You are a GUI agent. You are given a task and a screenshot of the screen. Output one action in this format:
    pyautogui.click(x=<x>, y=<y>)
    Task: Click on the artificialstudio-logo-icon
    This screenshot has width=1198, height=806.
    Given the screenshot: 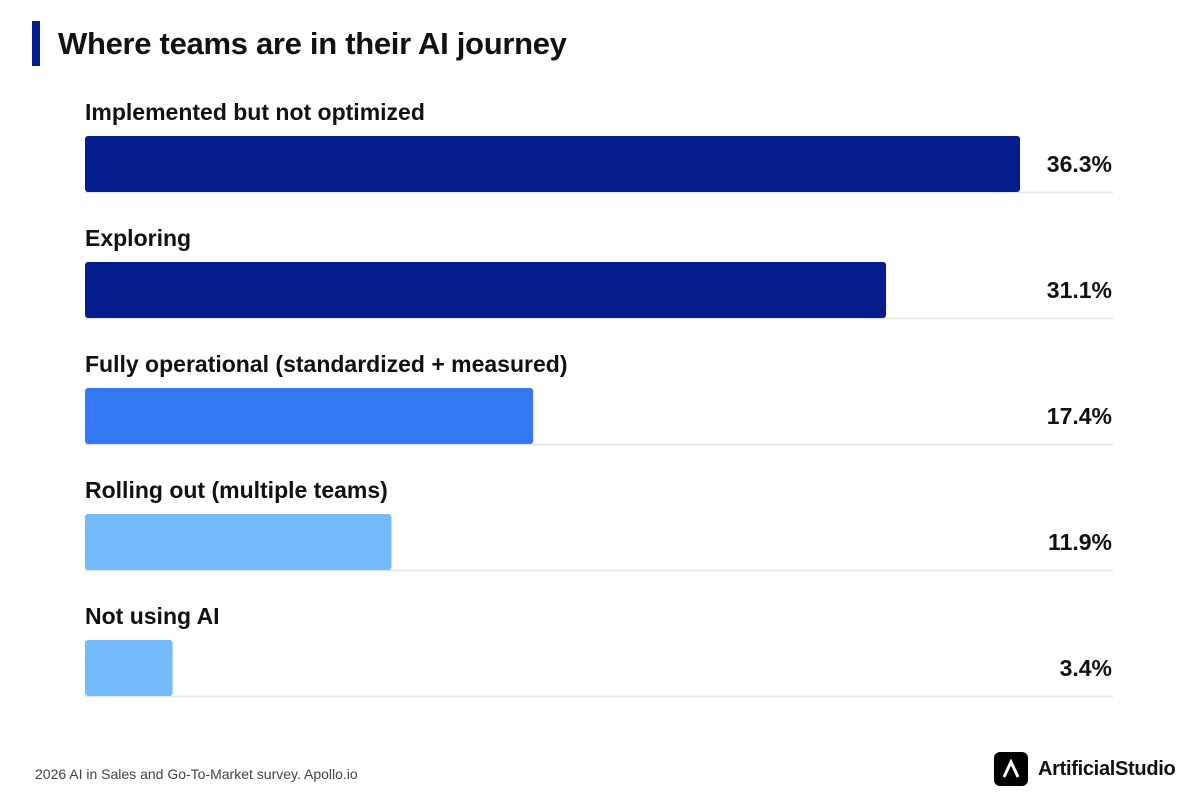 What is the action you would take?
    pyautogui.click(x=1011, y=769)
    